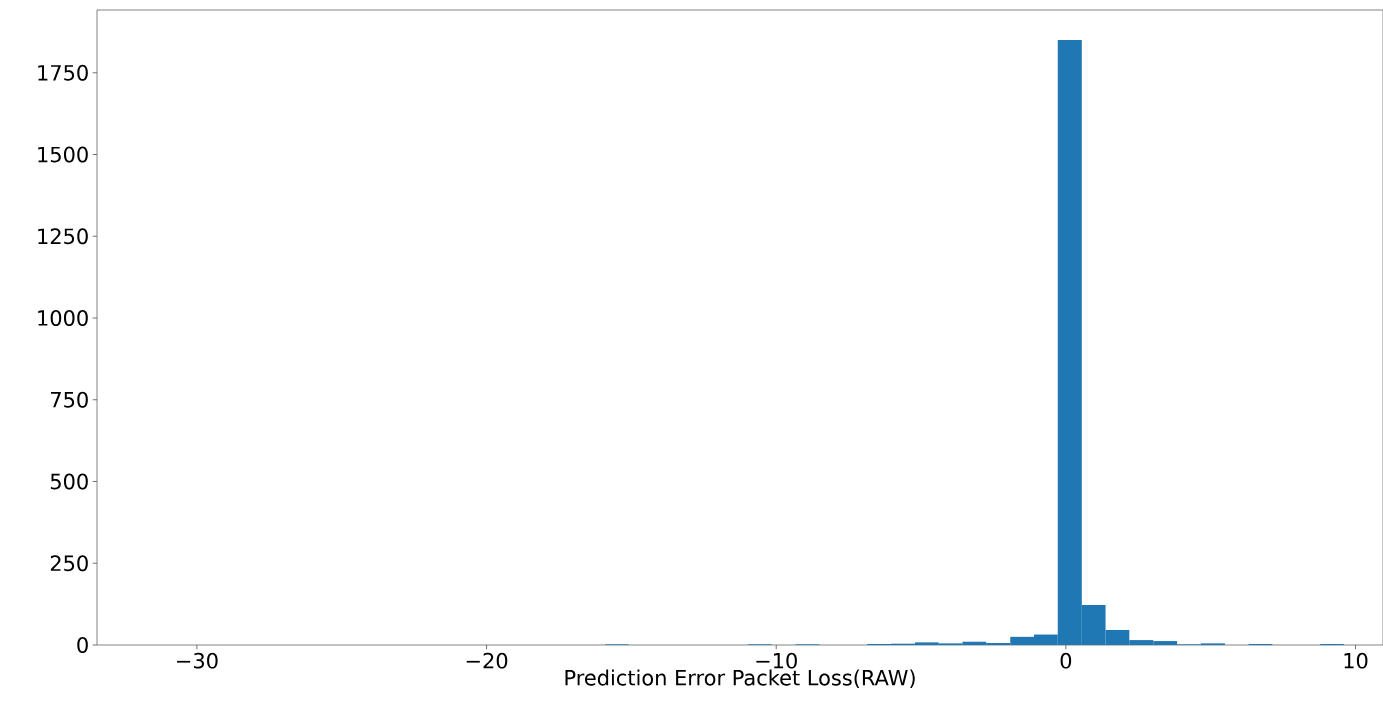  What do you see at coordinates (69, 481) in the screenshot?
I see `y-tick-label: 500` at bounding box center [69, 481].